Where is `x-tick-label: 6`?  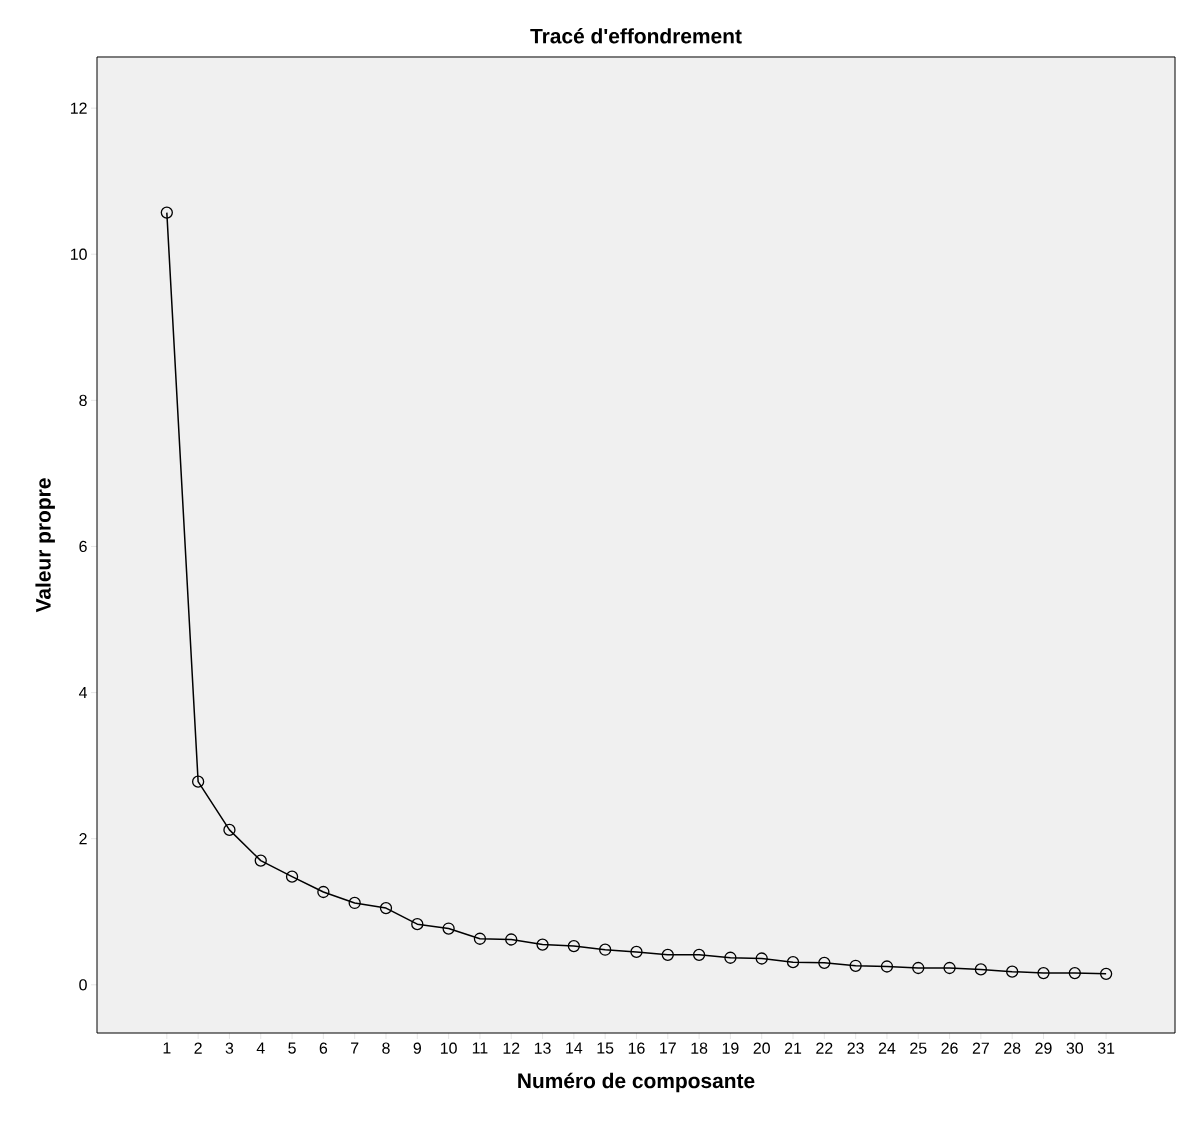
x-tick-label: 6 is located at coordinates (323, 1048).